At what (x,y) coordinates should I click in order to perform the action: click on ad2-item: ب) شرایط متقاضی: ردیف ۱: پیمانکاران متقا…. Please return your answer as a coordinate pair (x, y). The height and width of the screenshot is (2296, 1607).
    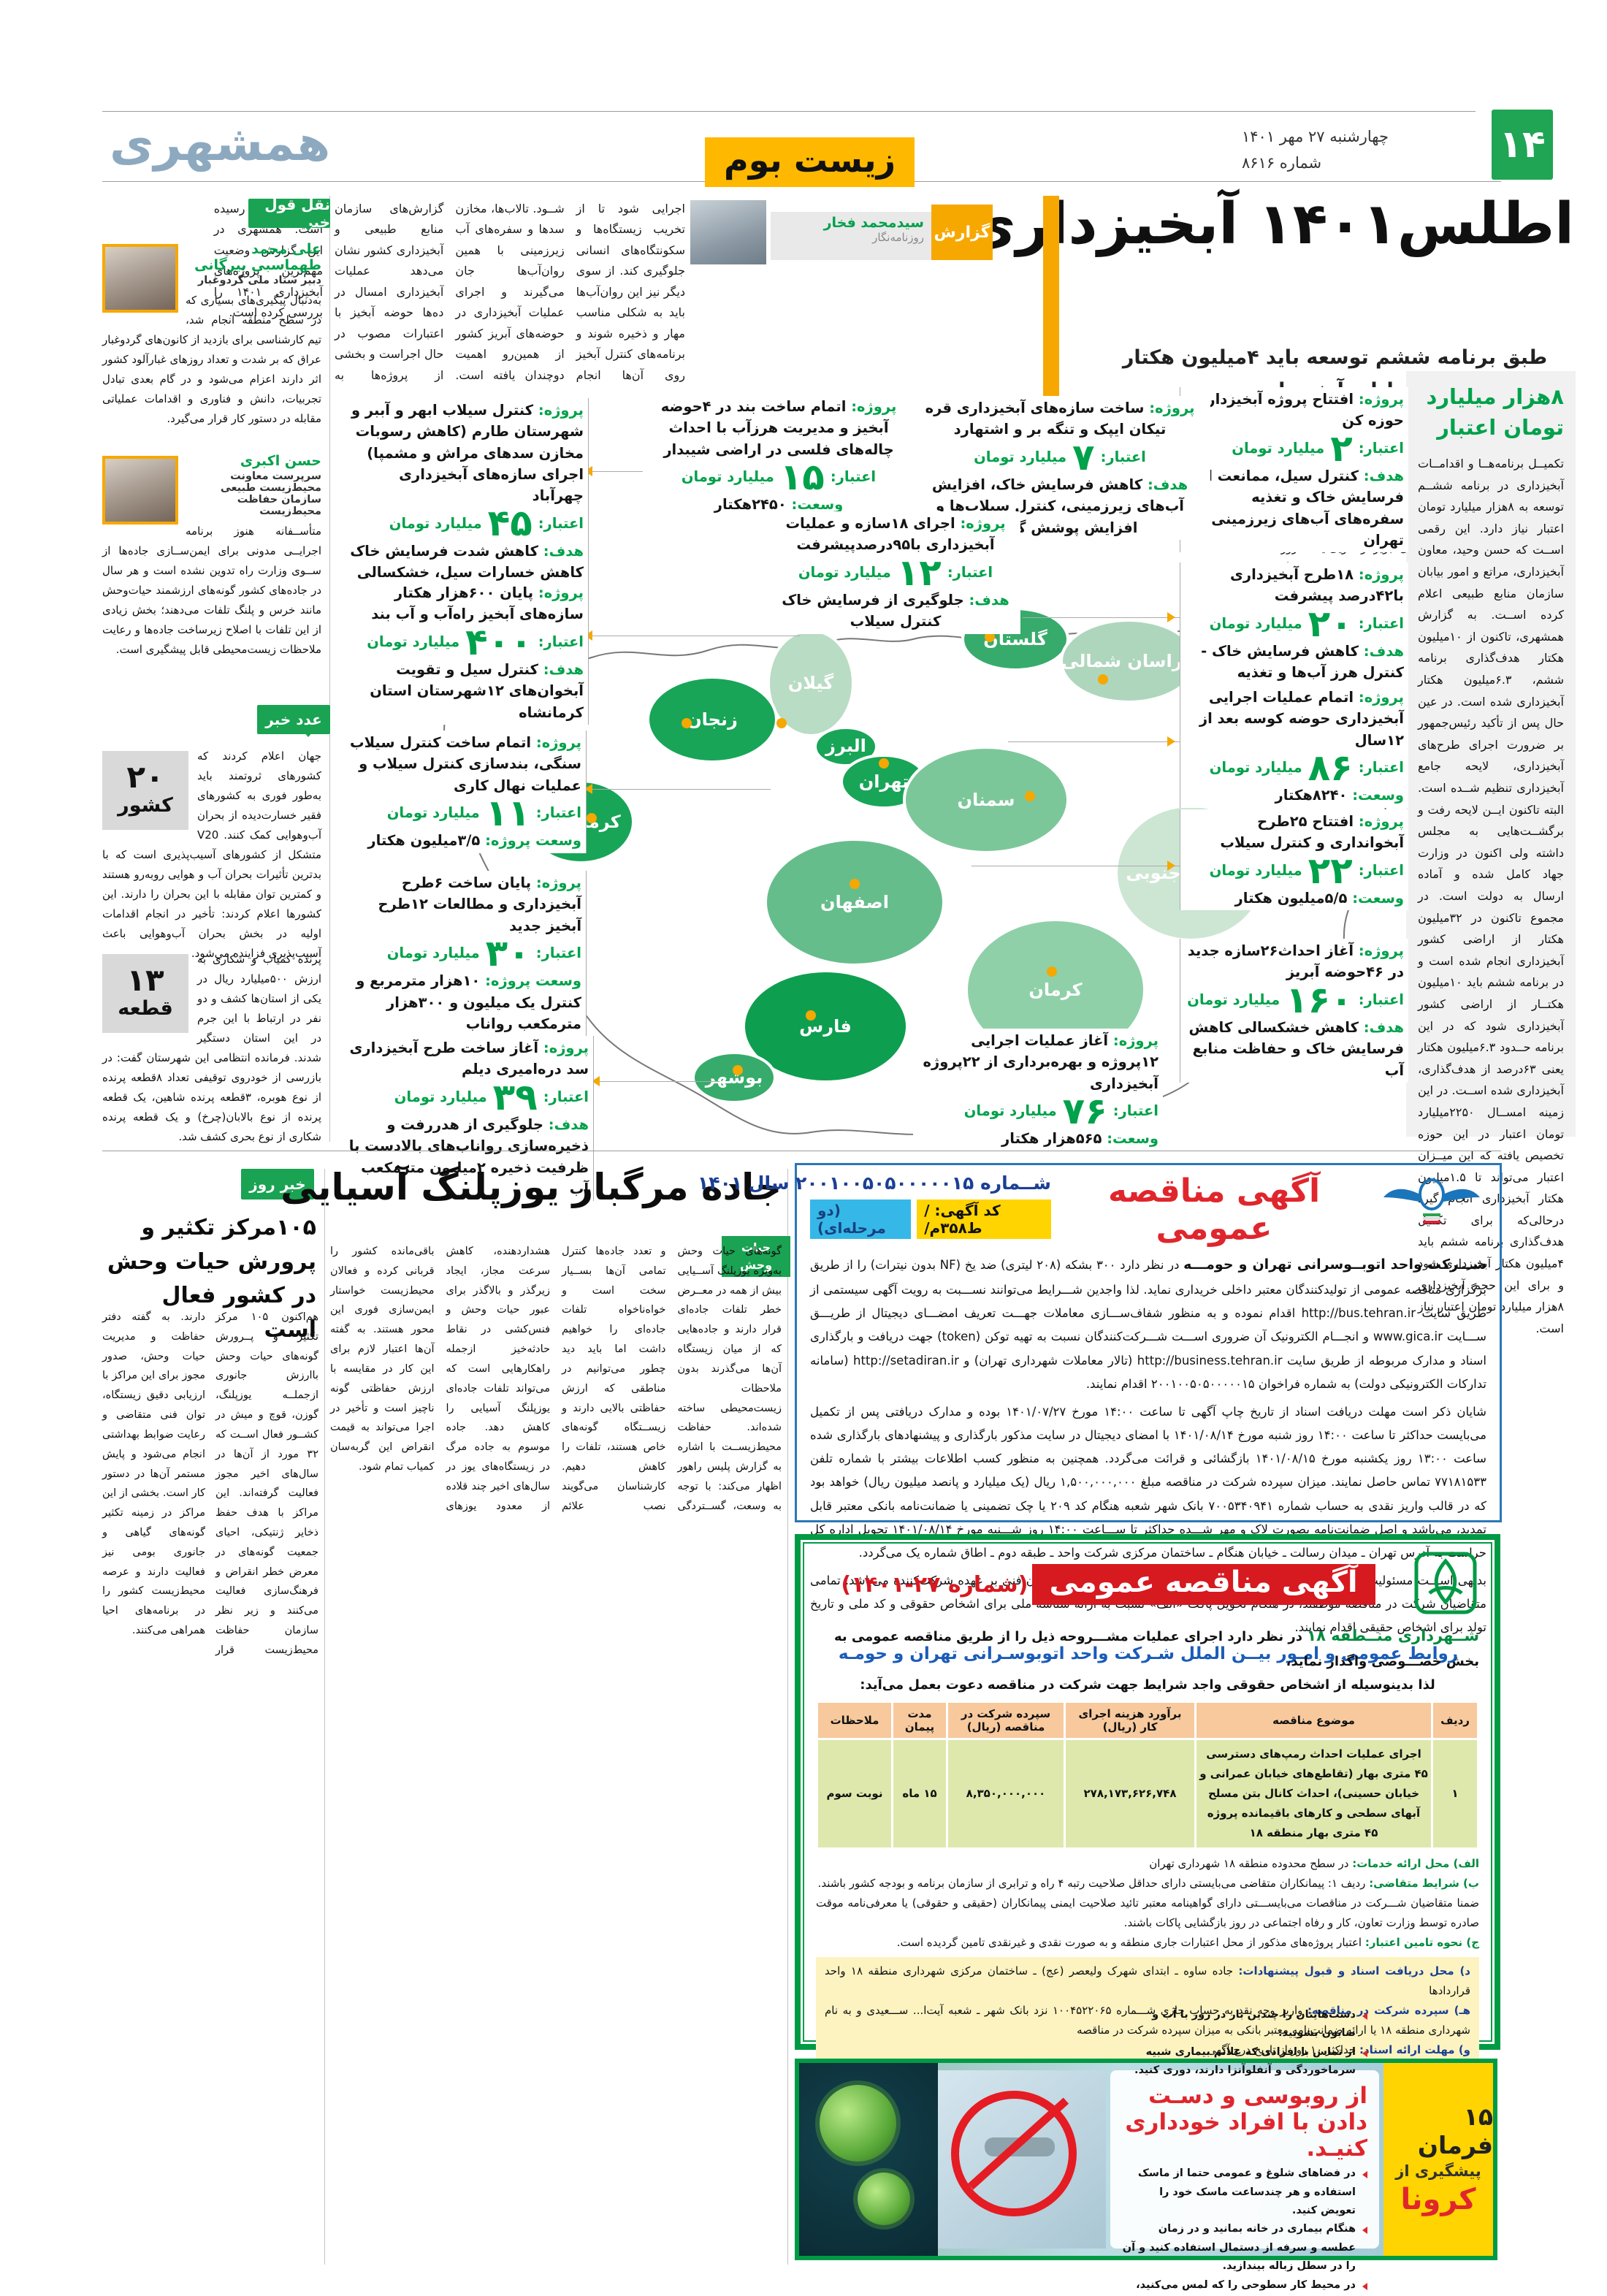
    Looking at the image, I should click on (1148, 1883).